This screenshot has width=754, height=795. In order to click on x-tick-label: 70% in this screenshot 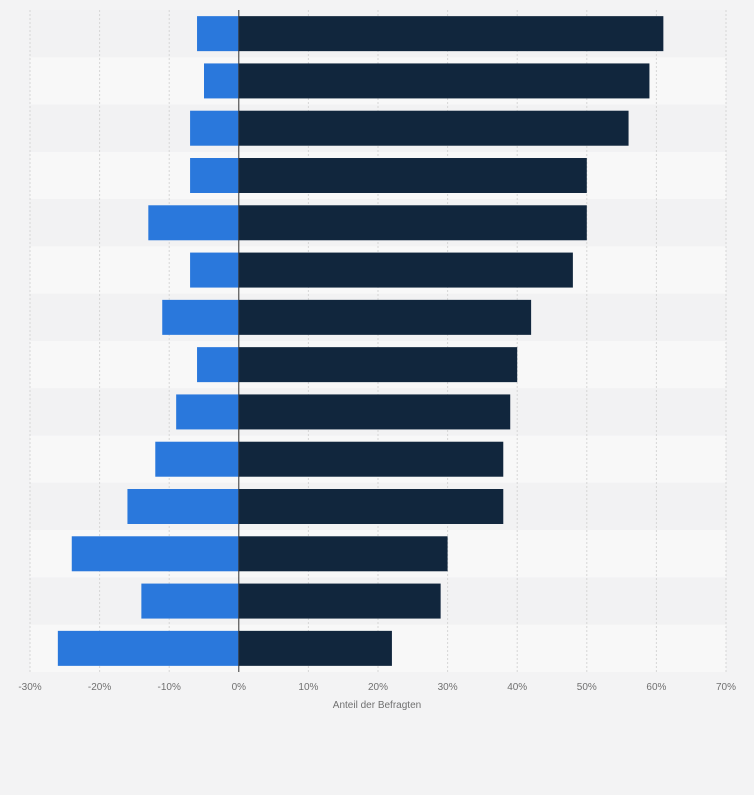, I will do `click(726, 687)`.